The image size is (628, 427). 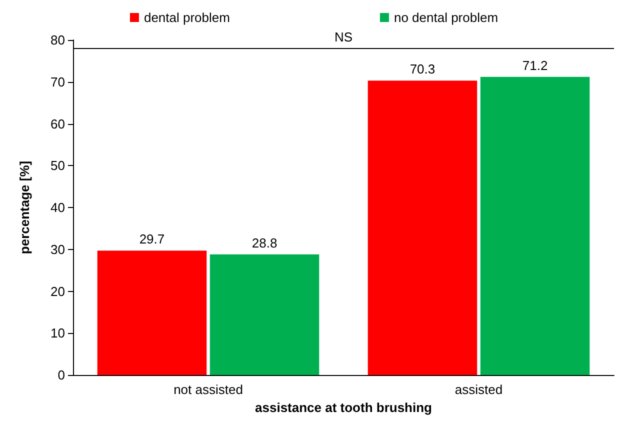 What do you see at coordinates (152, 239) in the screenshot?
I see `data-label: 29.7` at bounding box center [152, 239].